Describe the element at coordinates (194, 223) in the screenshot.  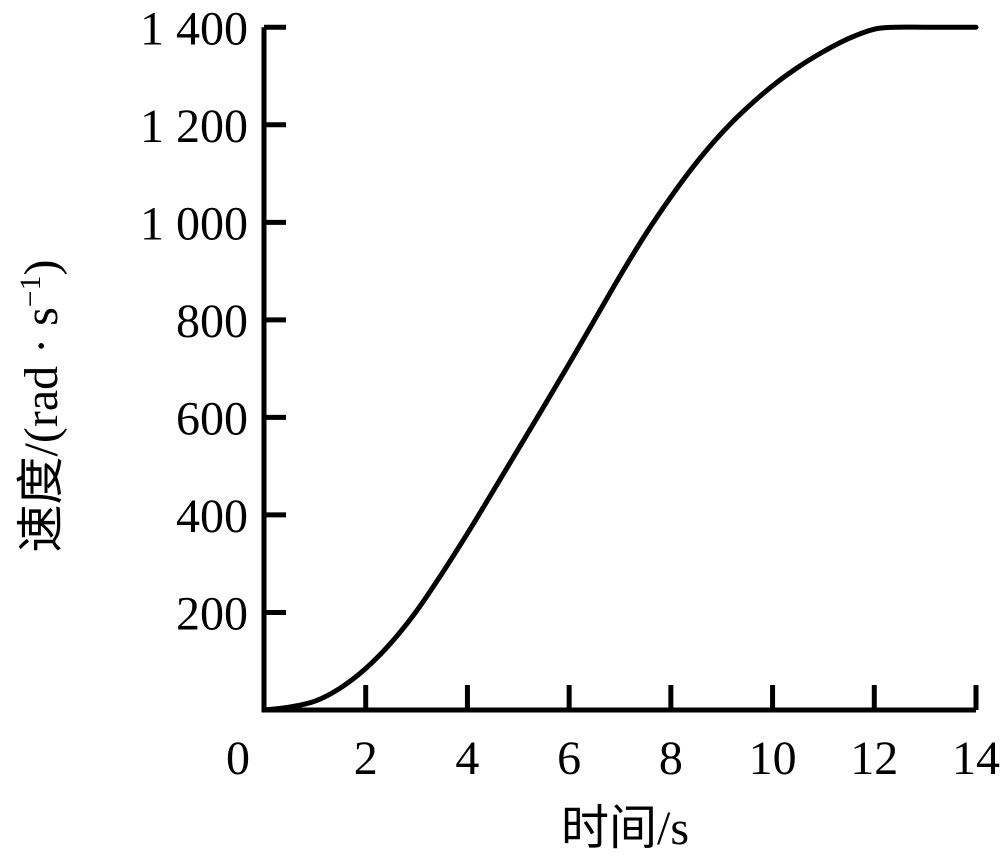
I see `y-tick-label: 1 000` at that location.